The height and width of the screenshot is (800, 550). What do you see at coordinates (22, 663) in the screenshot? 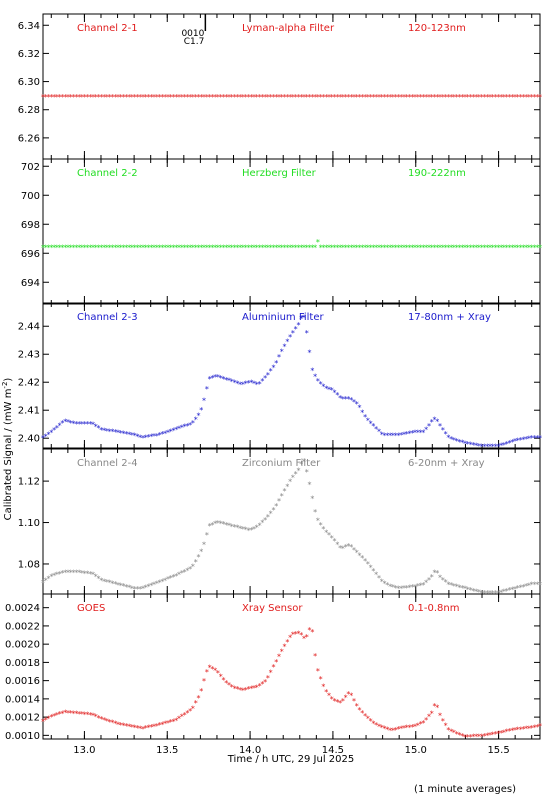
I see `y-tick-label: 0.0018` at bounding box center [22, 663].